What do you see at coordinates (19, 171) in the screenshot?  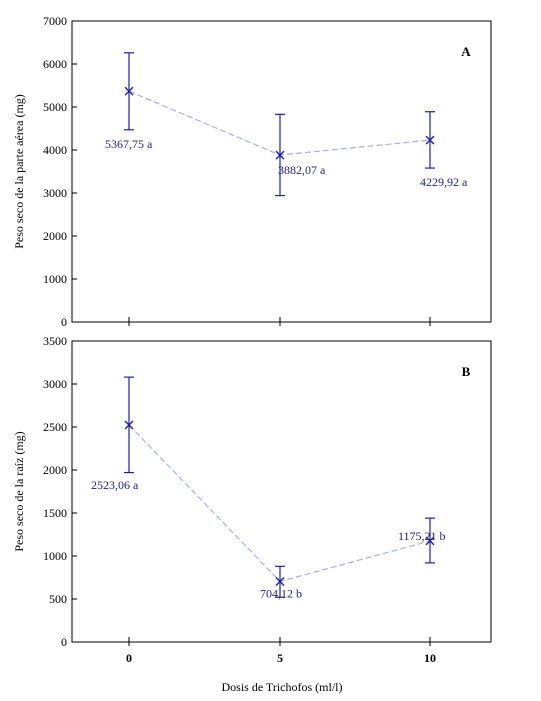 I see `y-axis-label: Peso seco de la parte aérea (mg)` at bounding box center [19, 171].